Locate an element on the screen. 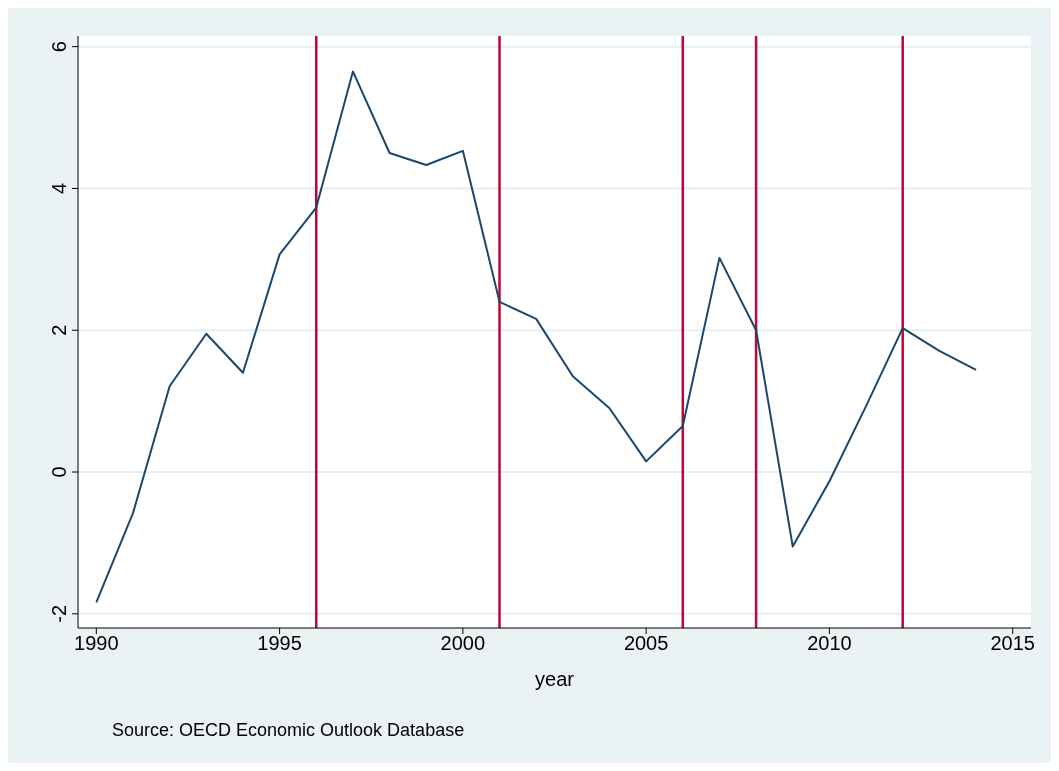  x-tick-label: 2010 is located at coordinates (829, 643).